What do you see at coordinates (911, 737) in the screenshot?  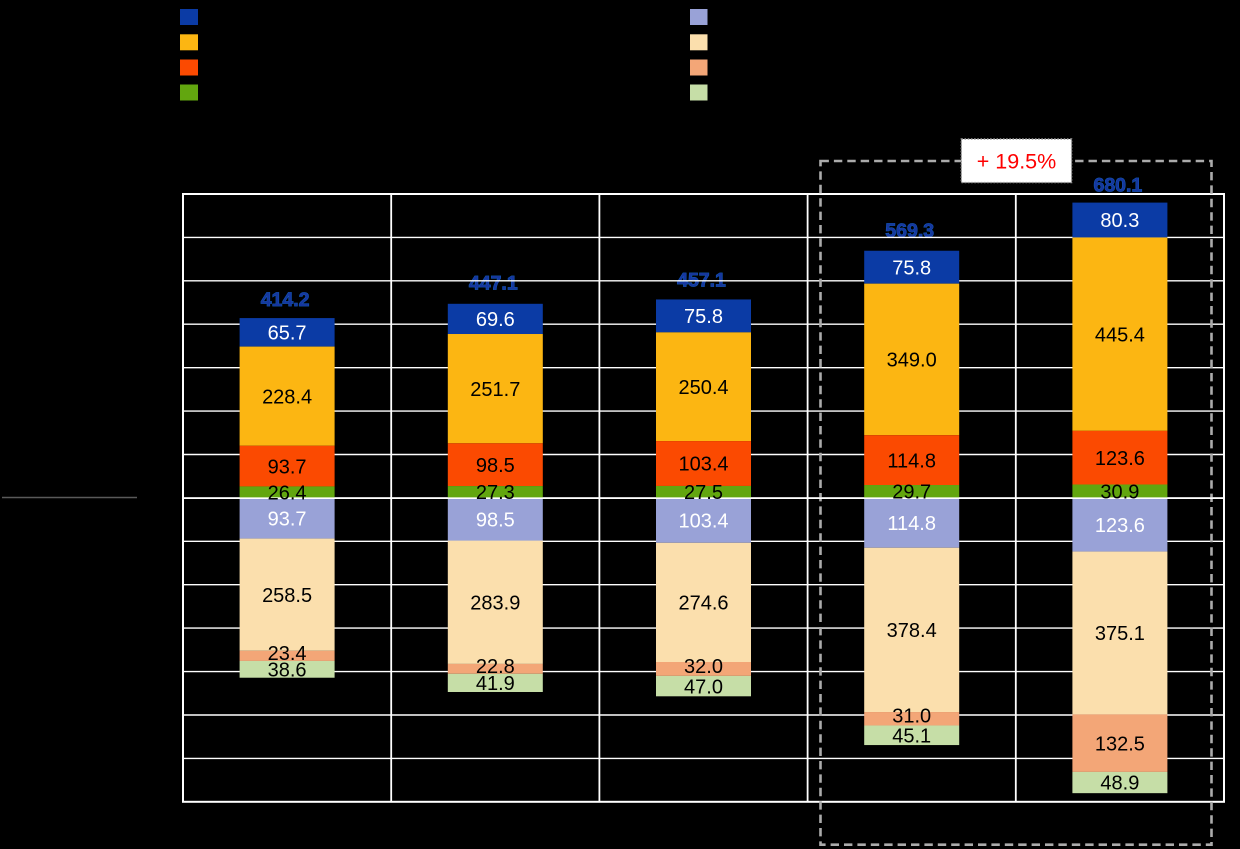 I see `svg-text: 45.1` at bounding box center [911, 737].